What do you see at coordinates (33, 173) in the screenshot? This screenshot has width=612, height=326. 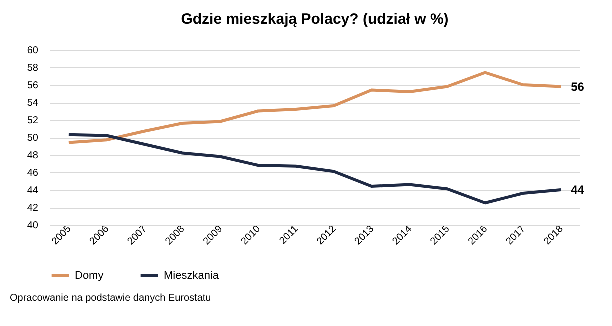 I see `y-tick-label: 46` at bounding box center [33, 173].